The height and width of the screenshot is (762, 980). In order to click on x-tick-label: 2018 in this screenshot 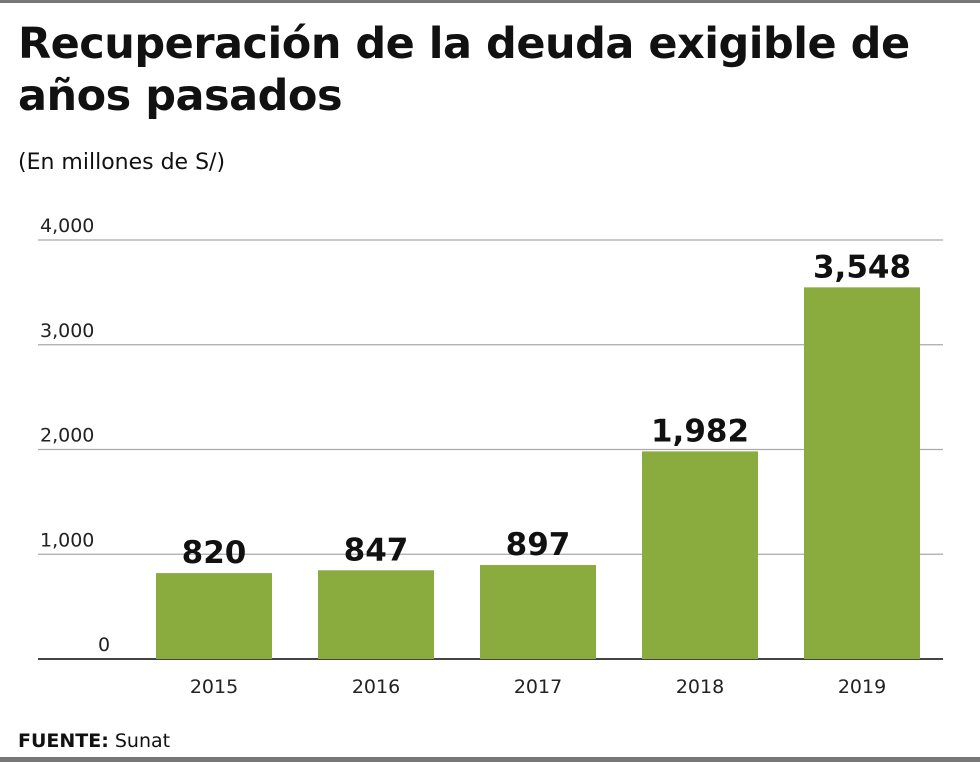, I will do `click(700, 687)`.